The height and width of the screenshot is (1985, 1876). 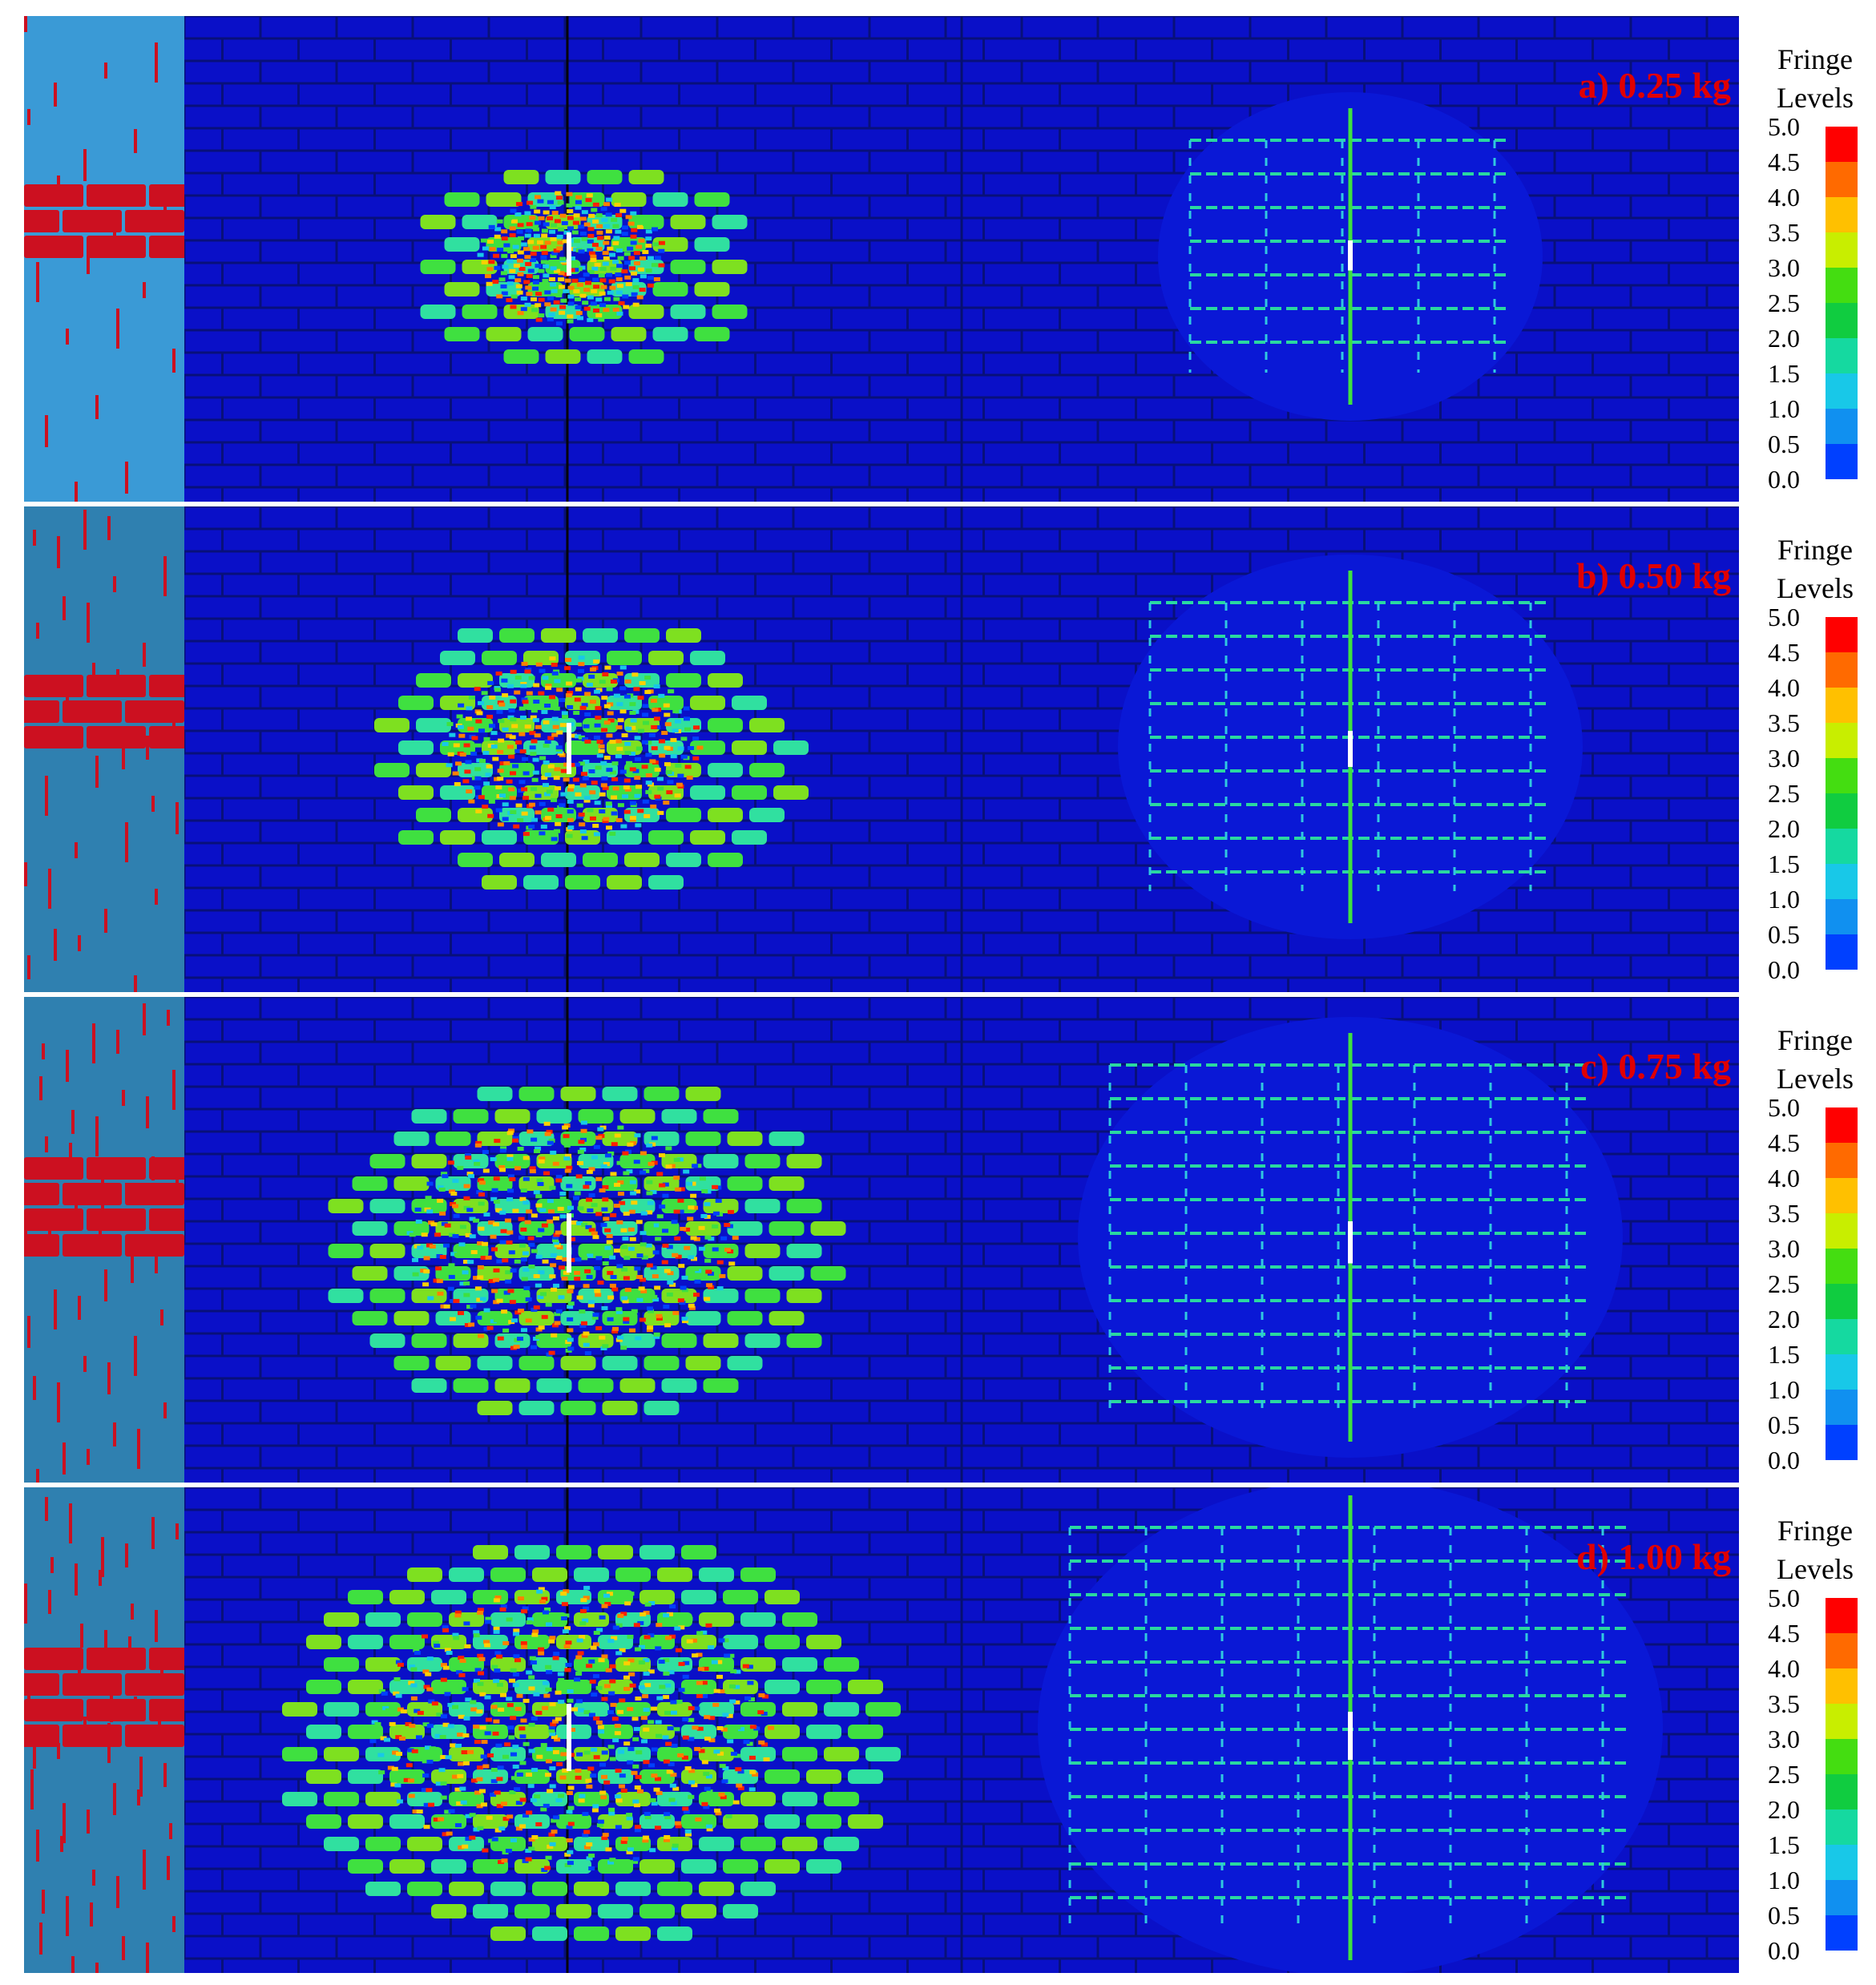 What do you see at coordinates (1653, 1556) in the screenshot?
I see `panel-label: d) 1.00 kg` at bounding box center [1653, 1556].